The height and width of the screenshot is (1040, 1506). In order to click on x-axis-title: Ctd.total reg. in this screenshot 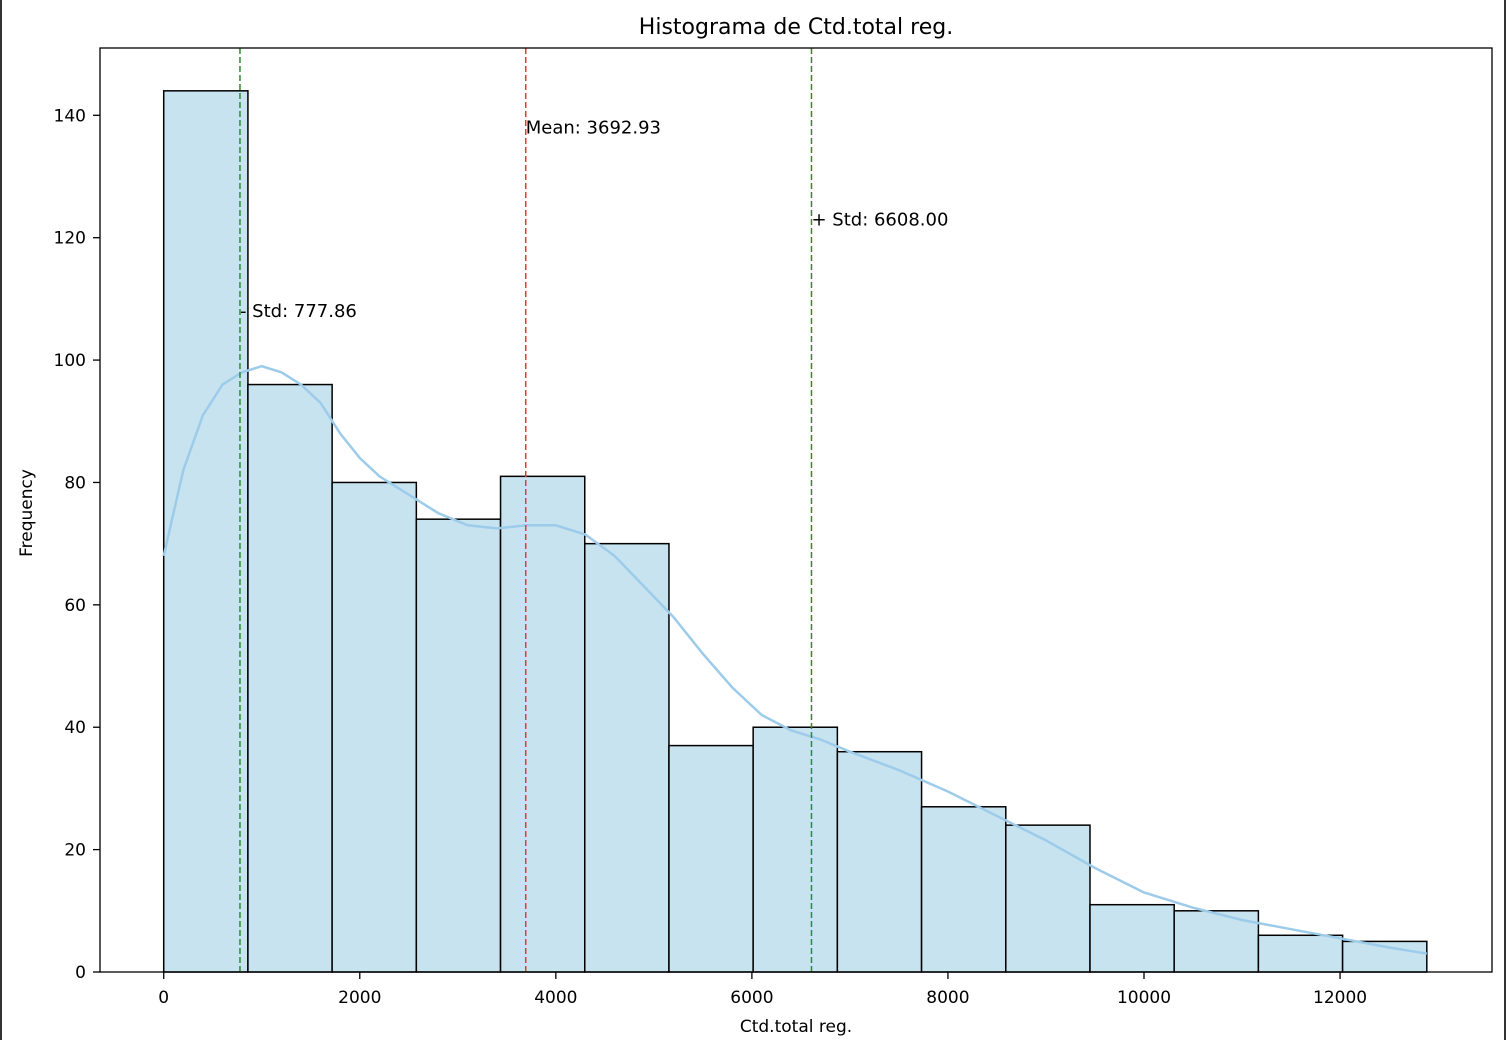, I will do `click(796, 1027)`.